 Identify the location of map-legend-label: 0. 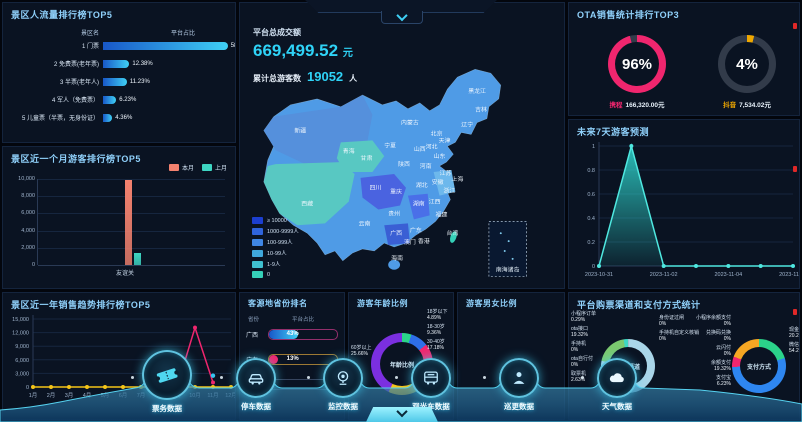
(269, 274).